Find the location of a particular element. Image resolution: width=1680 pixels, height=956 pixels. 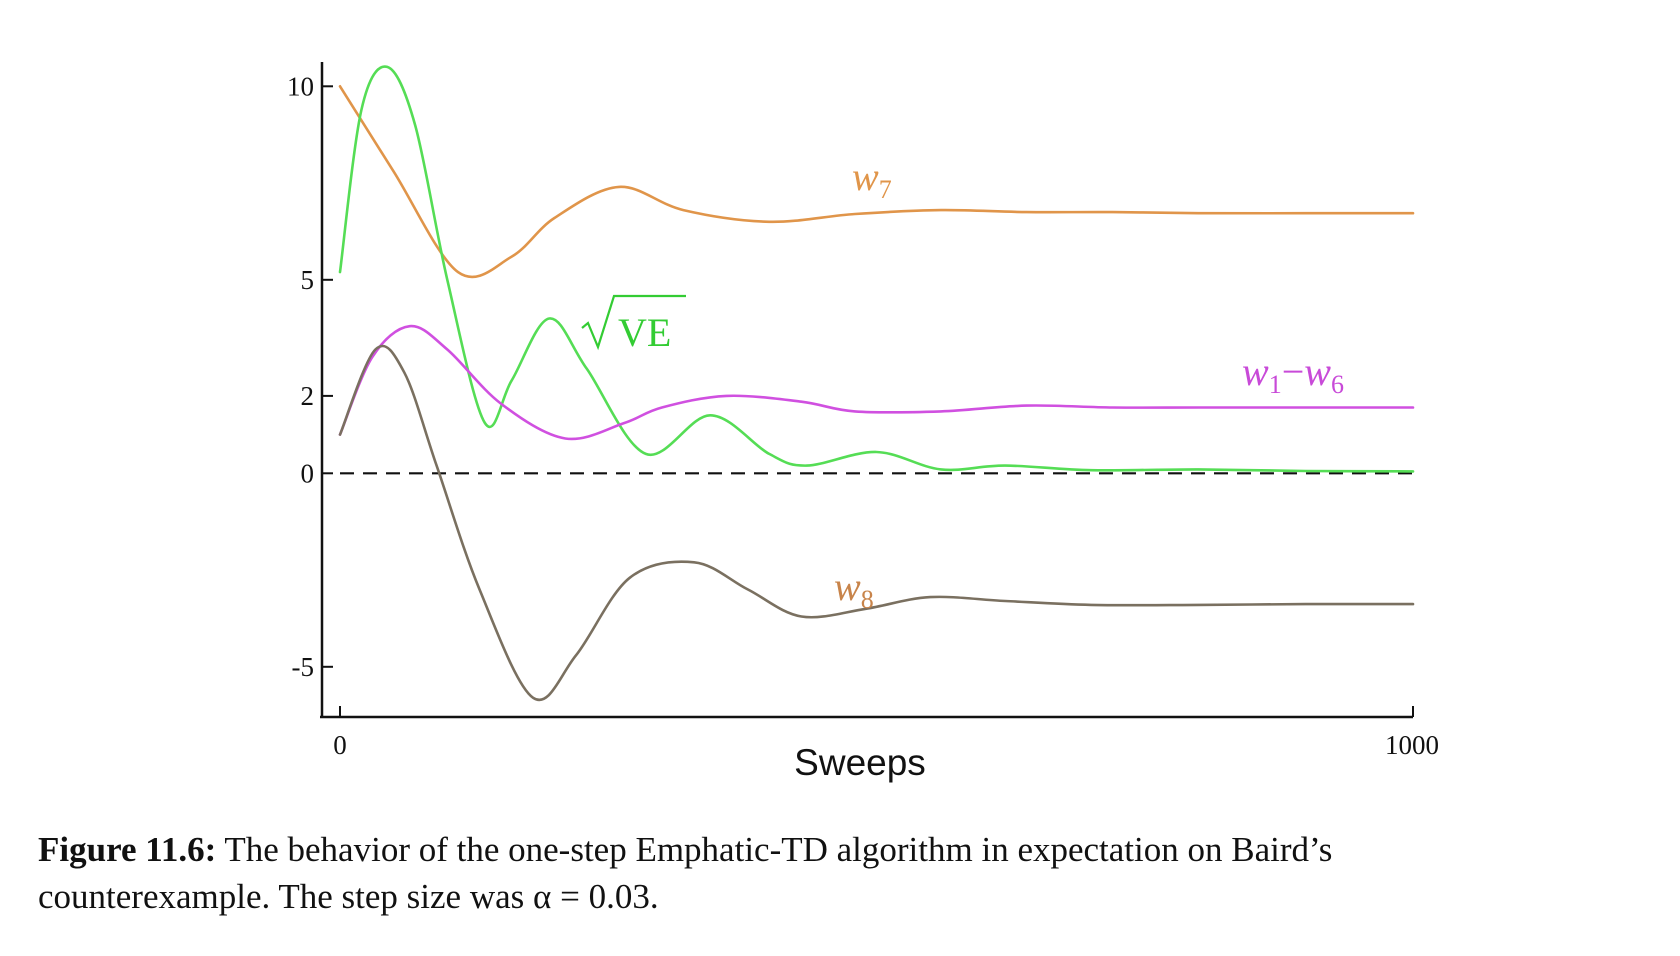

sqrt-sign-icon is located at coordinates (633, 322).